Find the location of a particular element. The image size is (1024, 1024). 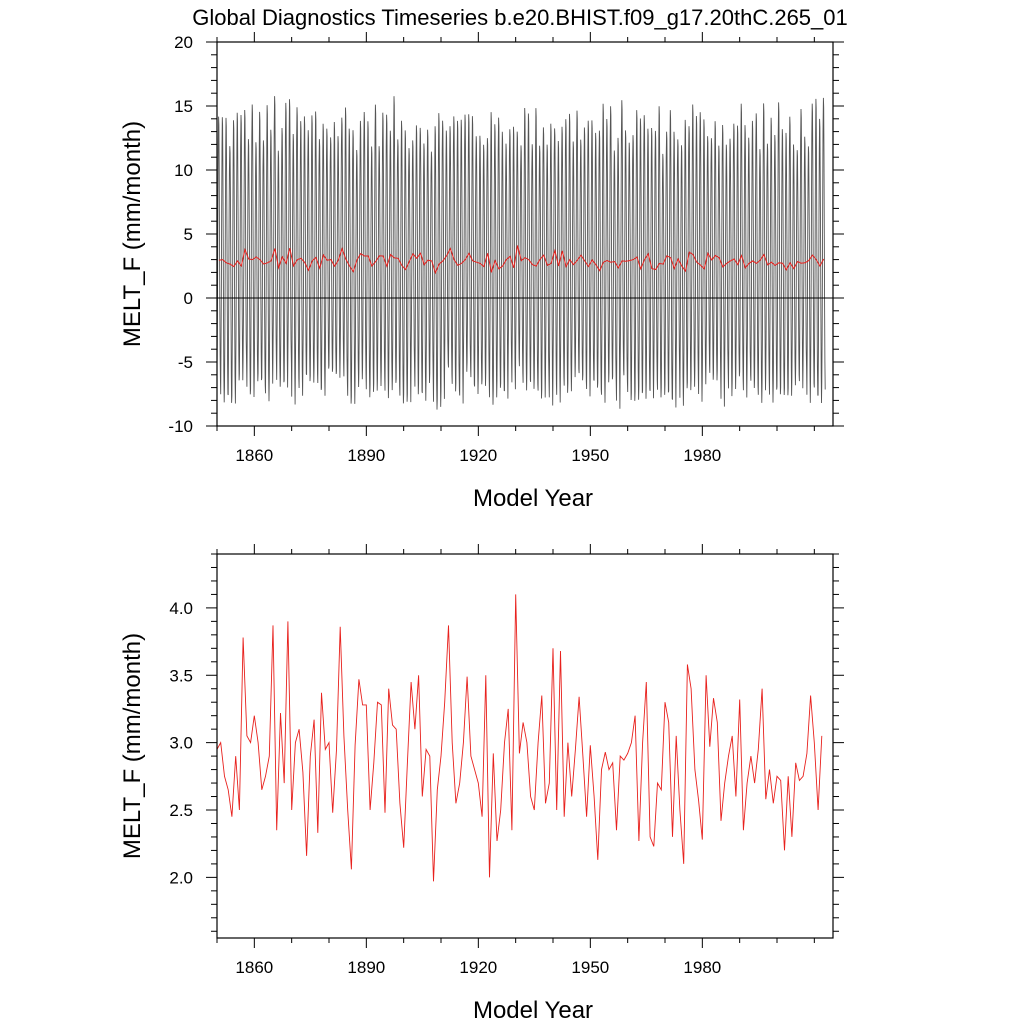

y-tick-label: 3.5 is located at coordinates (181, 675).